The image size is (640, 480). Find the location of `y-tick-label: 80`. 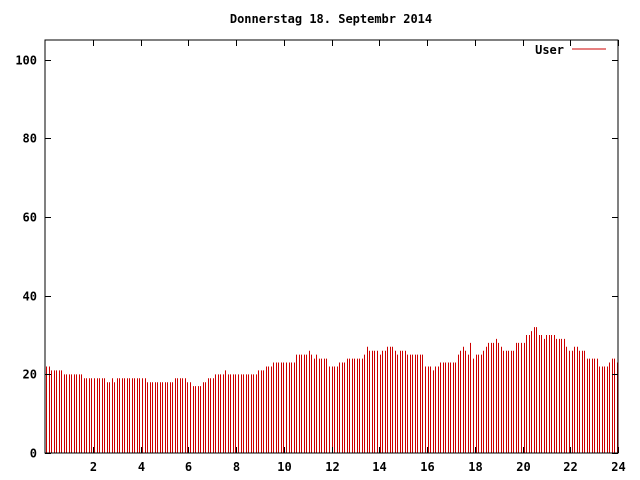

y-tick-label: 80 is located at coordinates (30, 139).